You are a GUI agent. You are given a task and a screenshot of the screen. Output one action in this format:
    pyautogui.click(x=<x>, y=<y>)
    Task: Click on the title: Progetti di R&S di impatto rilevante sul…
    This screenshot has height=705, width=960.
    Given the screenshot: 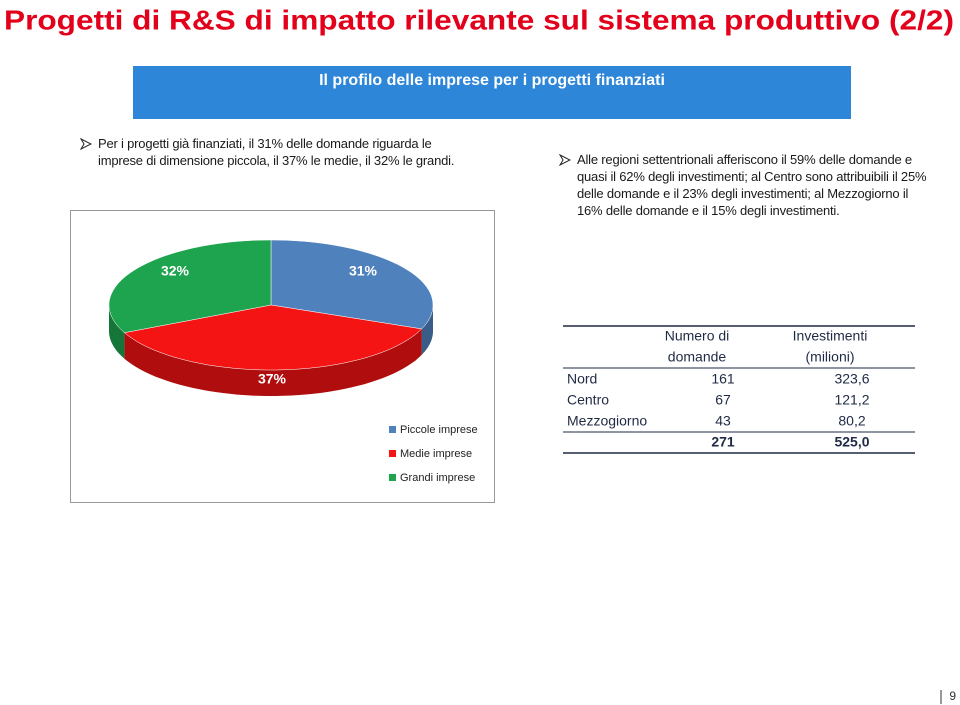 What is the action you would take?
    pyautogui.click(x=479, y=19)
    